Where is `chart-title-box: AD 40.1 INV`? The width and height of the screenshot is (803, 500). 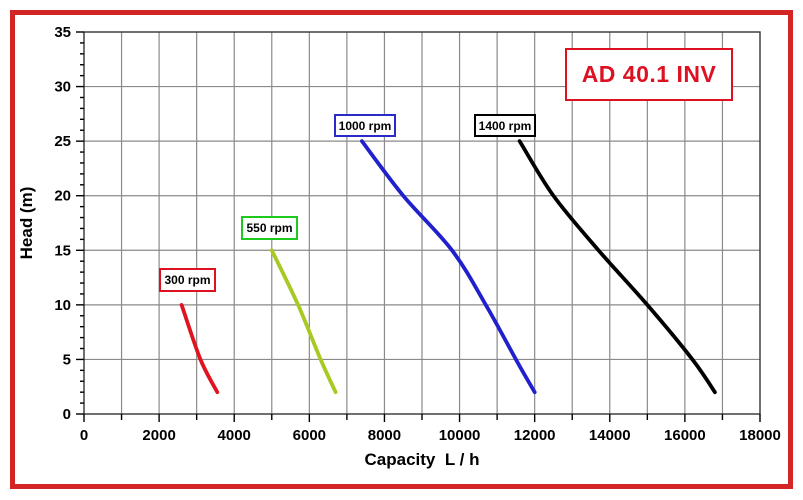 chart-title-box: AD 40.1 INV is located at coordinates (649, 74).